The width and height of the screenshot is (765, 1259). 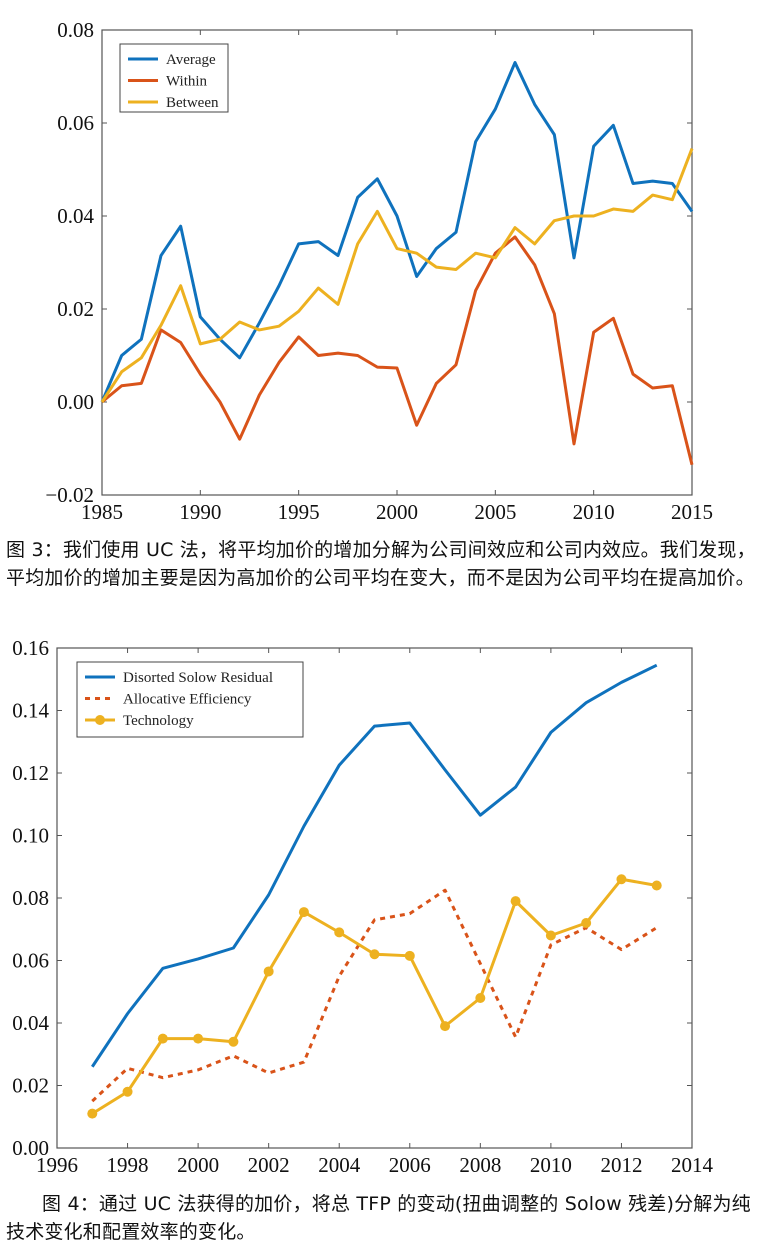 I want to click on x-tick-label: 1995, so click(x=299, y=512).